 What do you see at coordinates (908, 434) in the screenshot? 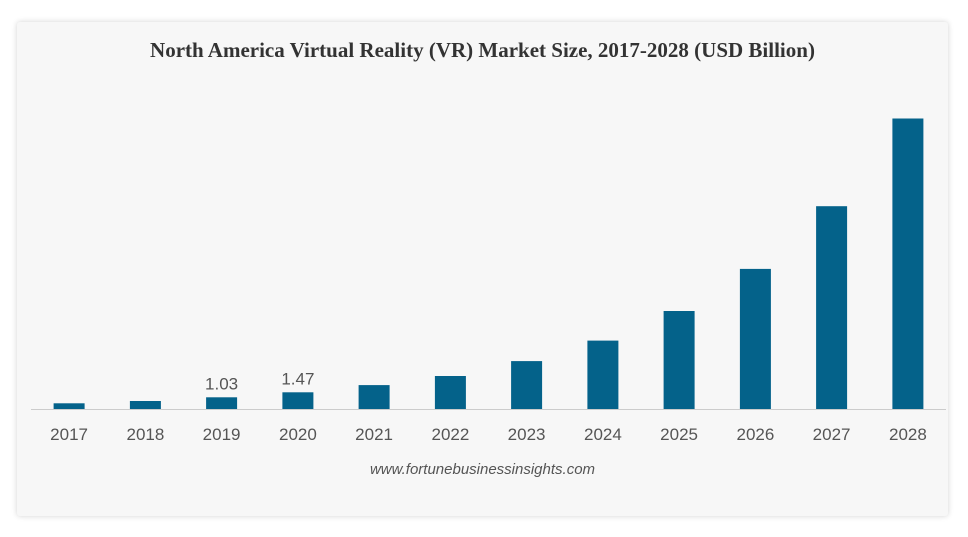
I see `x-tick-label: 2028` at bounding box center [908, 434].